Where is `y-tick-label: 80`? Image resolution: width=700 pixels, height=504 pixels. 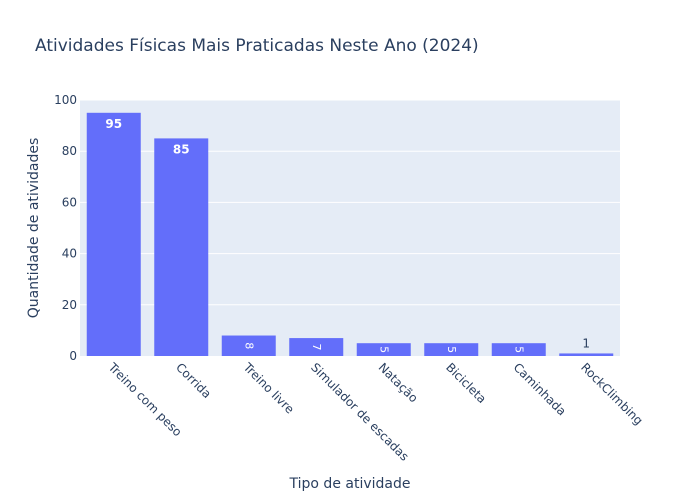
y-tick-label: 80 is located at coordinates (69, 151).